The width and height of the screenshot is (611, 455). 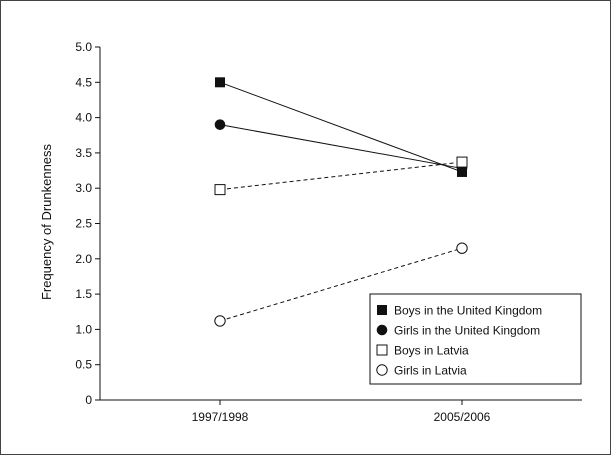 What do you see at coordinates (83, 329) in the screenshot?
I see `y-tick-label: 1.0` at bounding box center [83, 329].